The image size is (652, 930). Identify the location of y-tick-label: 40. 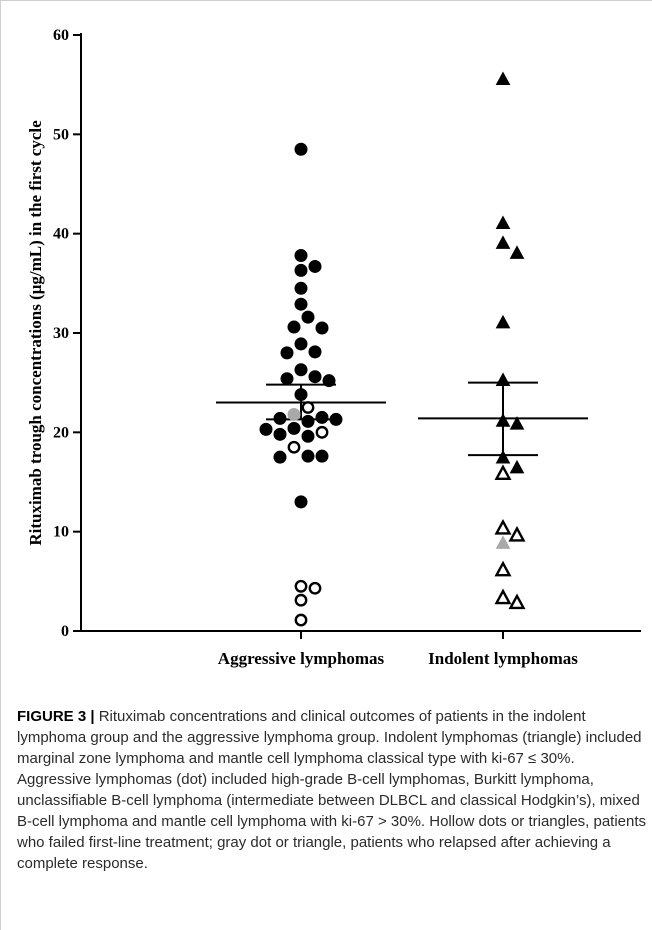
(61, 234).